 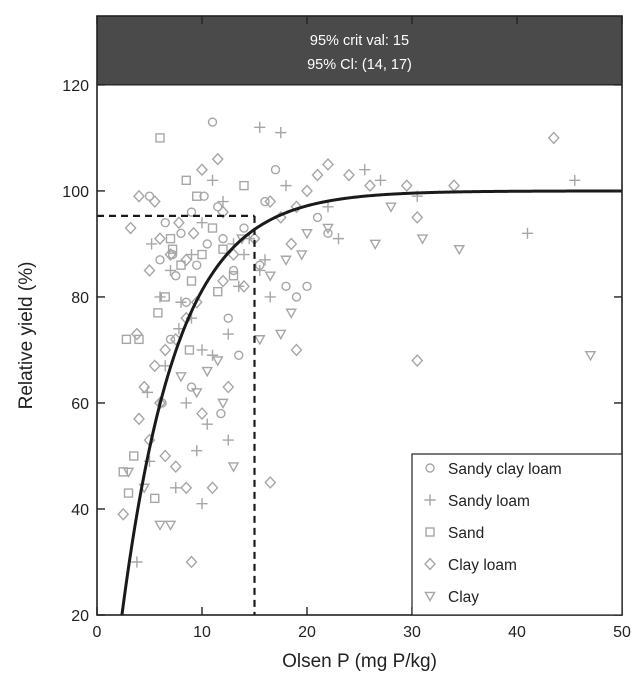 I want to click on x-tick-label-0: 0, so click(x=97, y=632).